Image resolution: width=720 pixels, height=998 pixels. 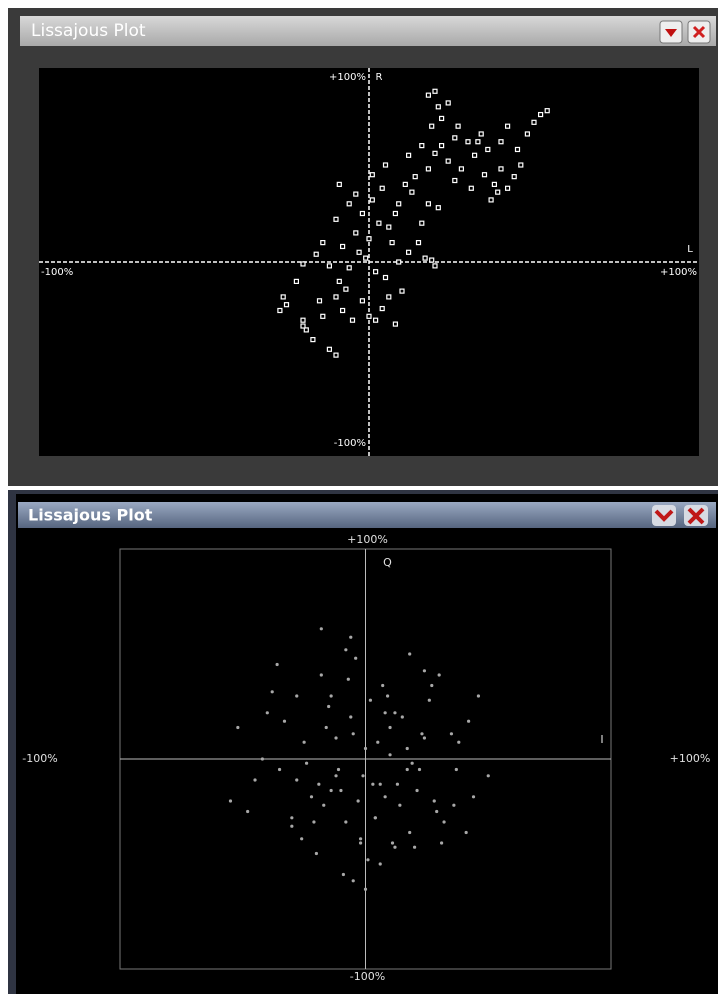 I want to click on title-bar, so click(x=368, y=31).